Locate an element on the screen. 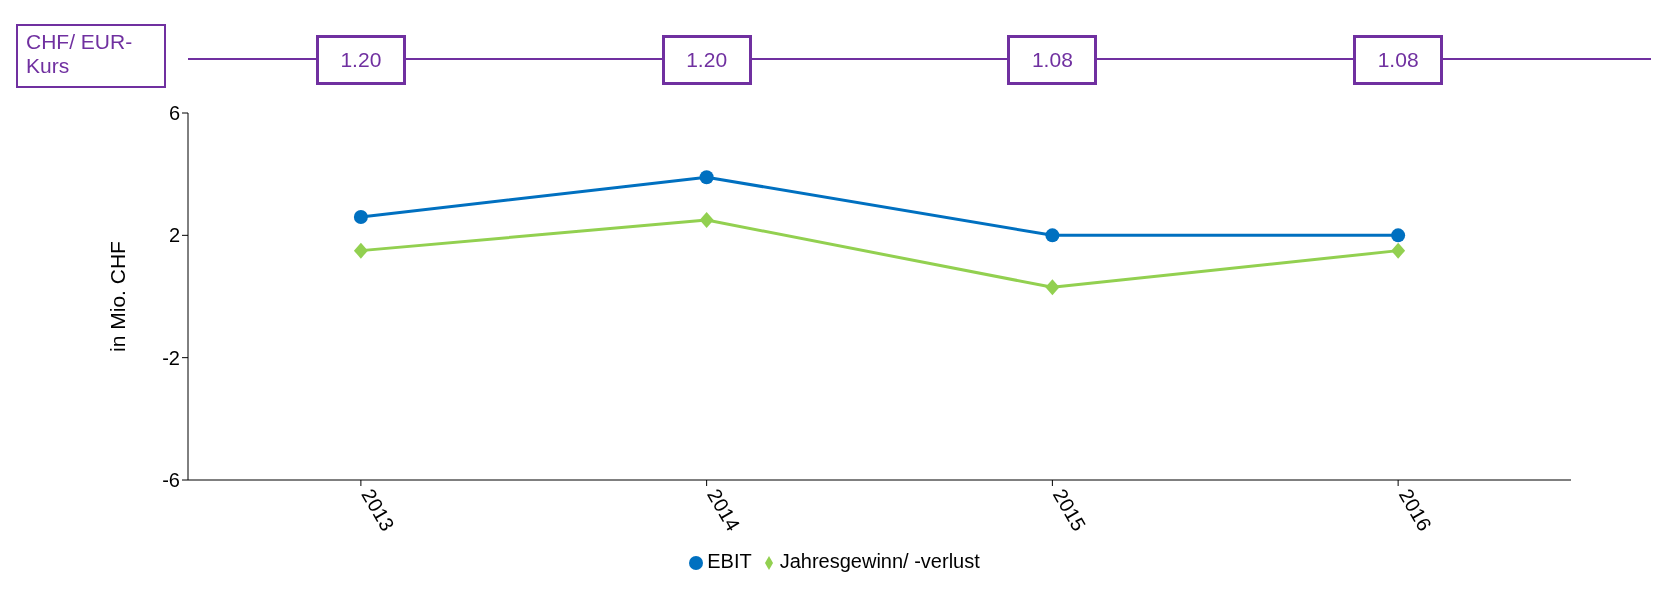  y-tick-label: -2 is located at coordinates (171, 357).